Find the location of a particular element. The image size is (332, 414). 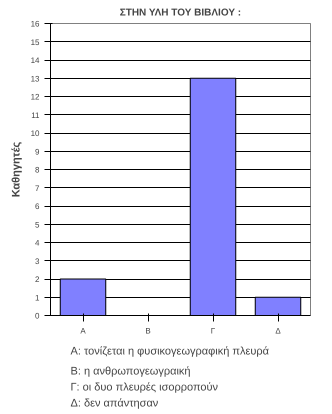

chart-title: ΣΤΗΝ ΥΛΗ ΤΟΥ ΒΙΒΛΙΟΥ : is located at coordinates (181, 13).